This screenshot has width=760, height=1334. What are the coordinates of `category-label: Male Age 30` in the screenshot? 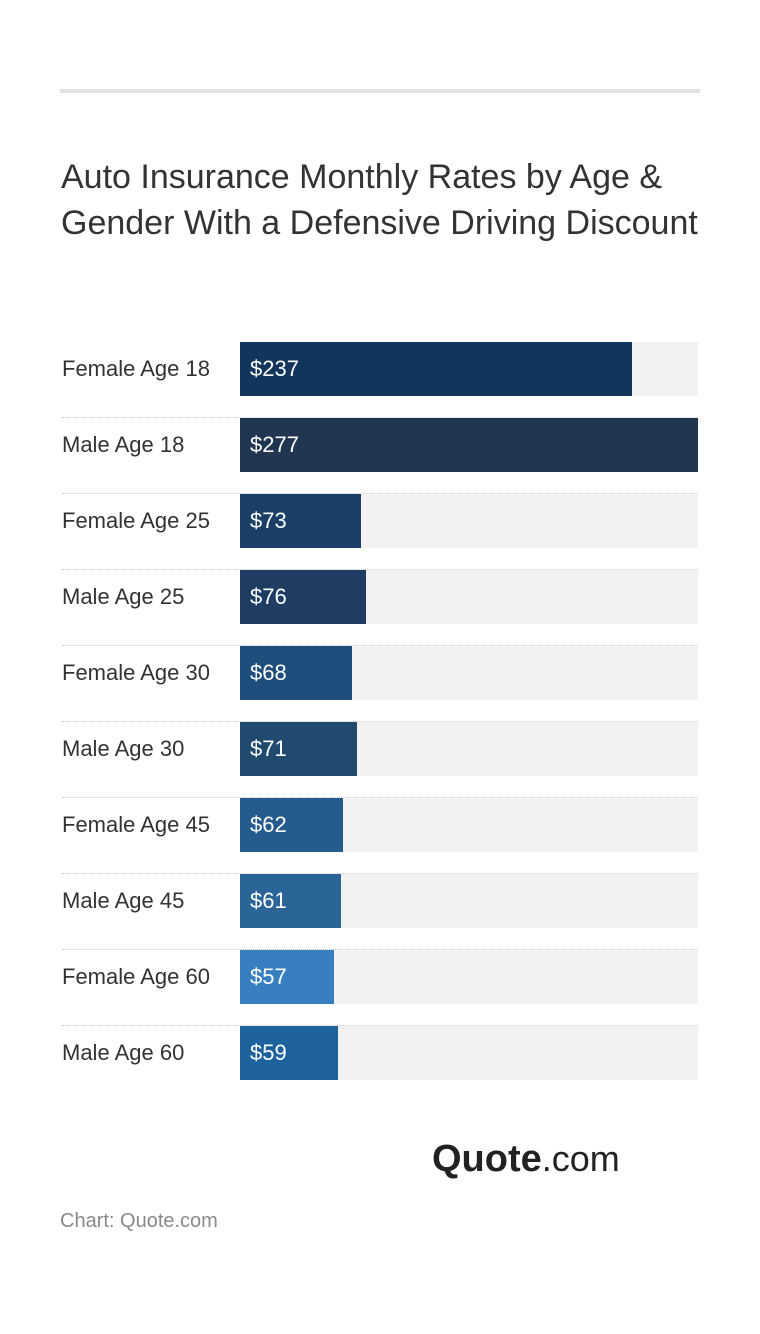 It's located at (123, 748).